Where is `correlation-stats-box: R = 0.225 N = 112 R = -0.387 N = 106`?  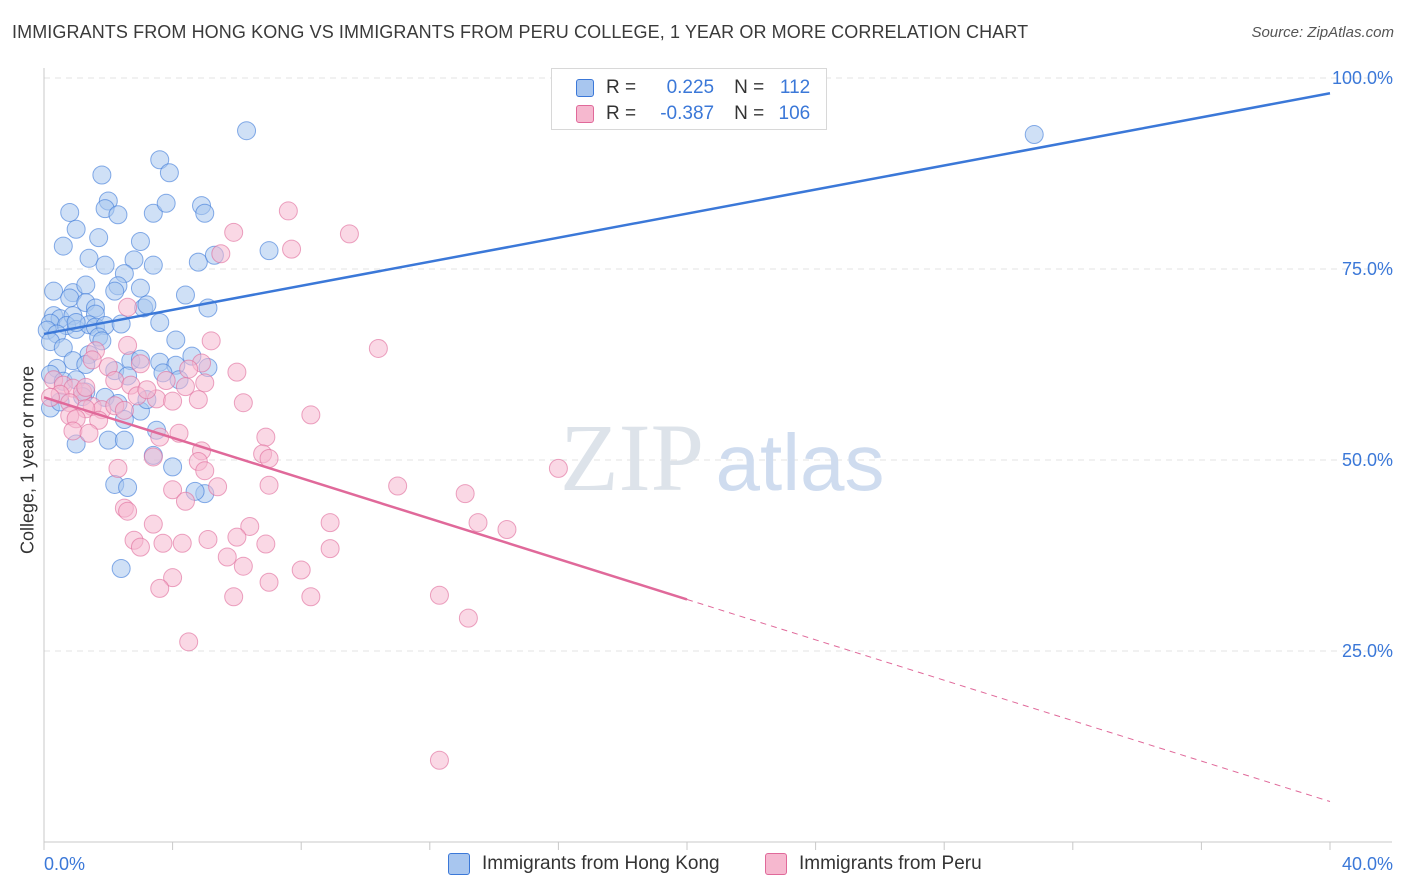 correlation-stats-box: R = 0.225 N = 112 R = -0.387 N = 106 is located at coordinates (689, 99).